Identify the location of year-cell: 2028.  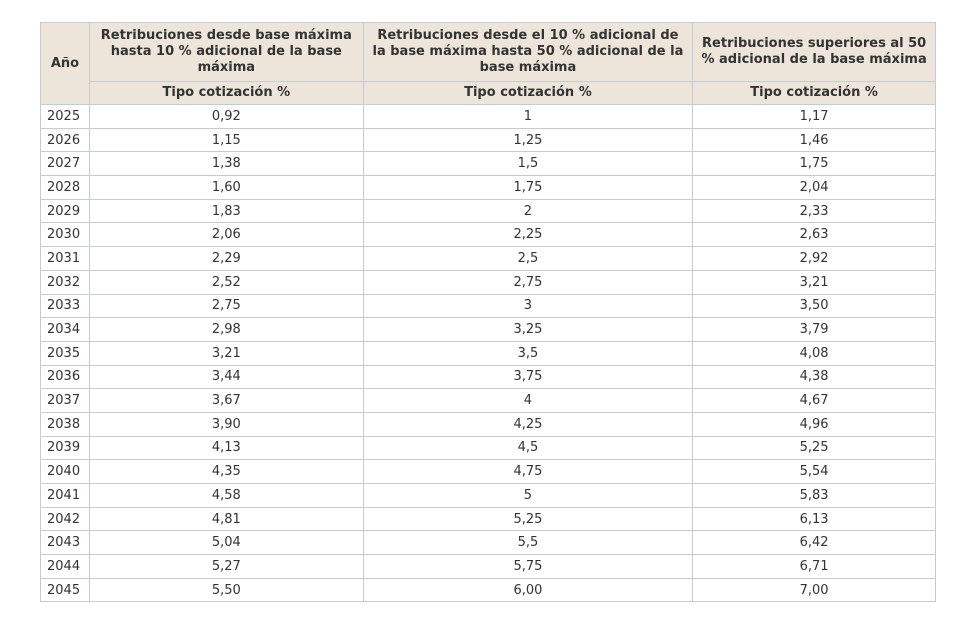
(65, 187).